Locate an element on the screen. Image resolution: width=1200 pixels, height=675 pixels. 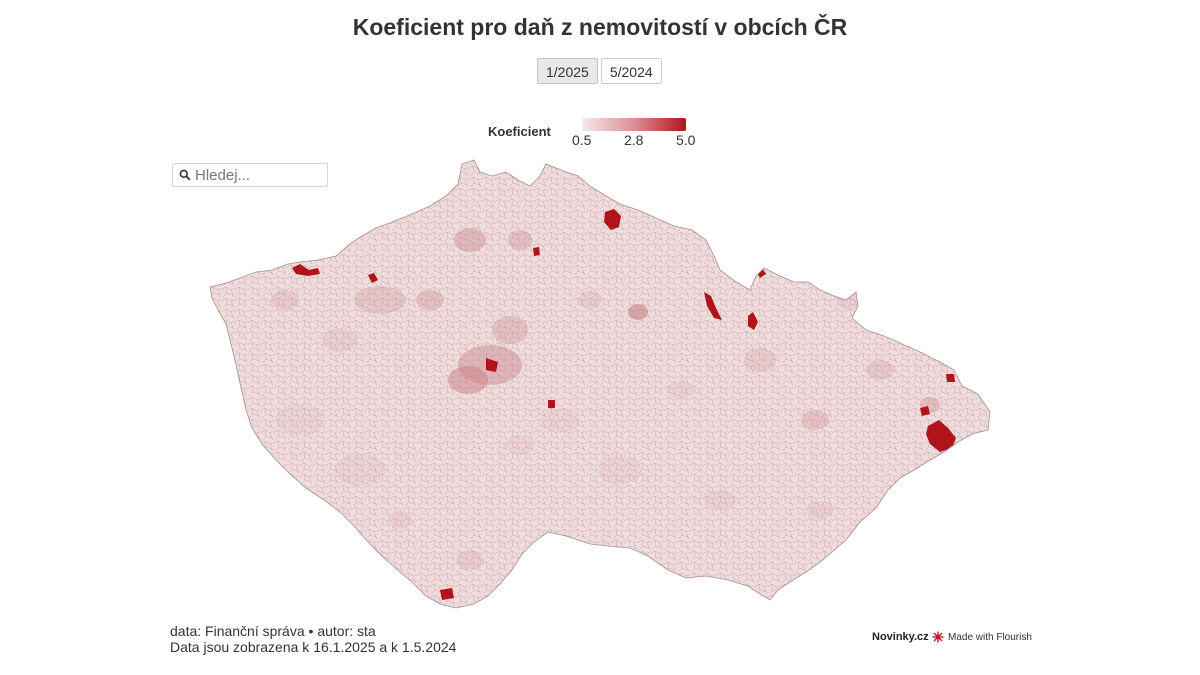
period-tabs: 1/2025 5/2024 is located at coordinates (599, 71).